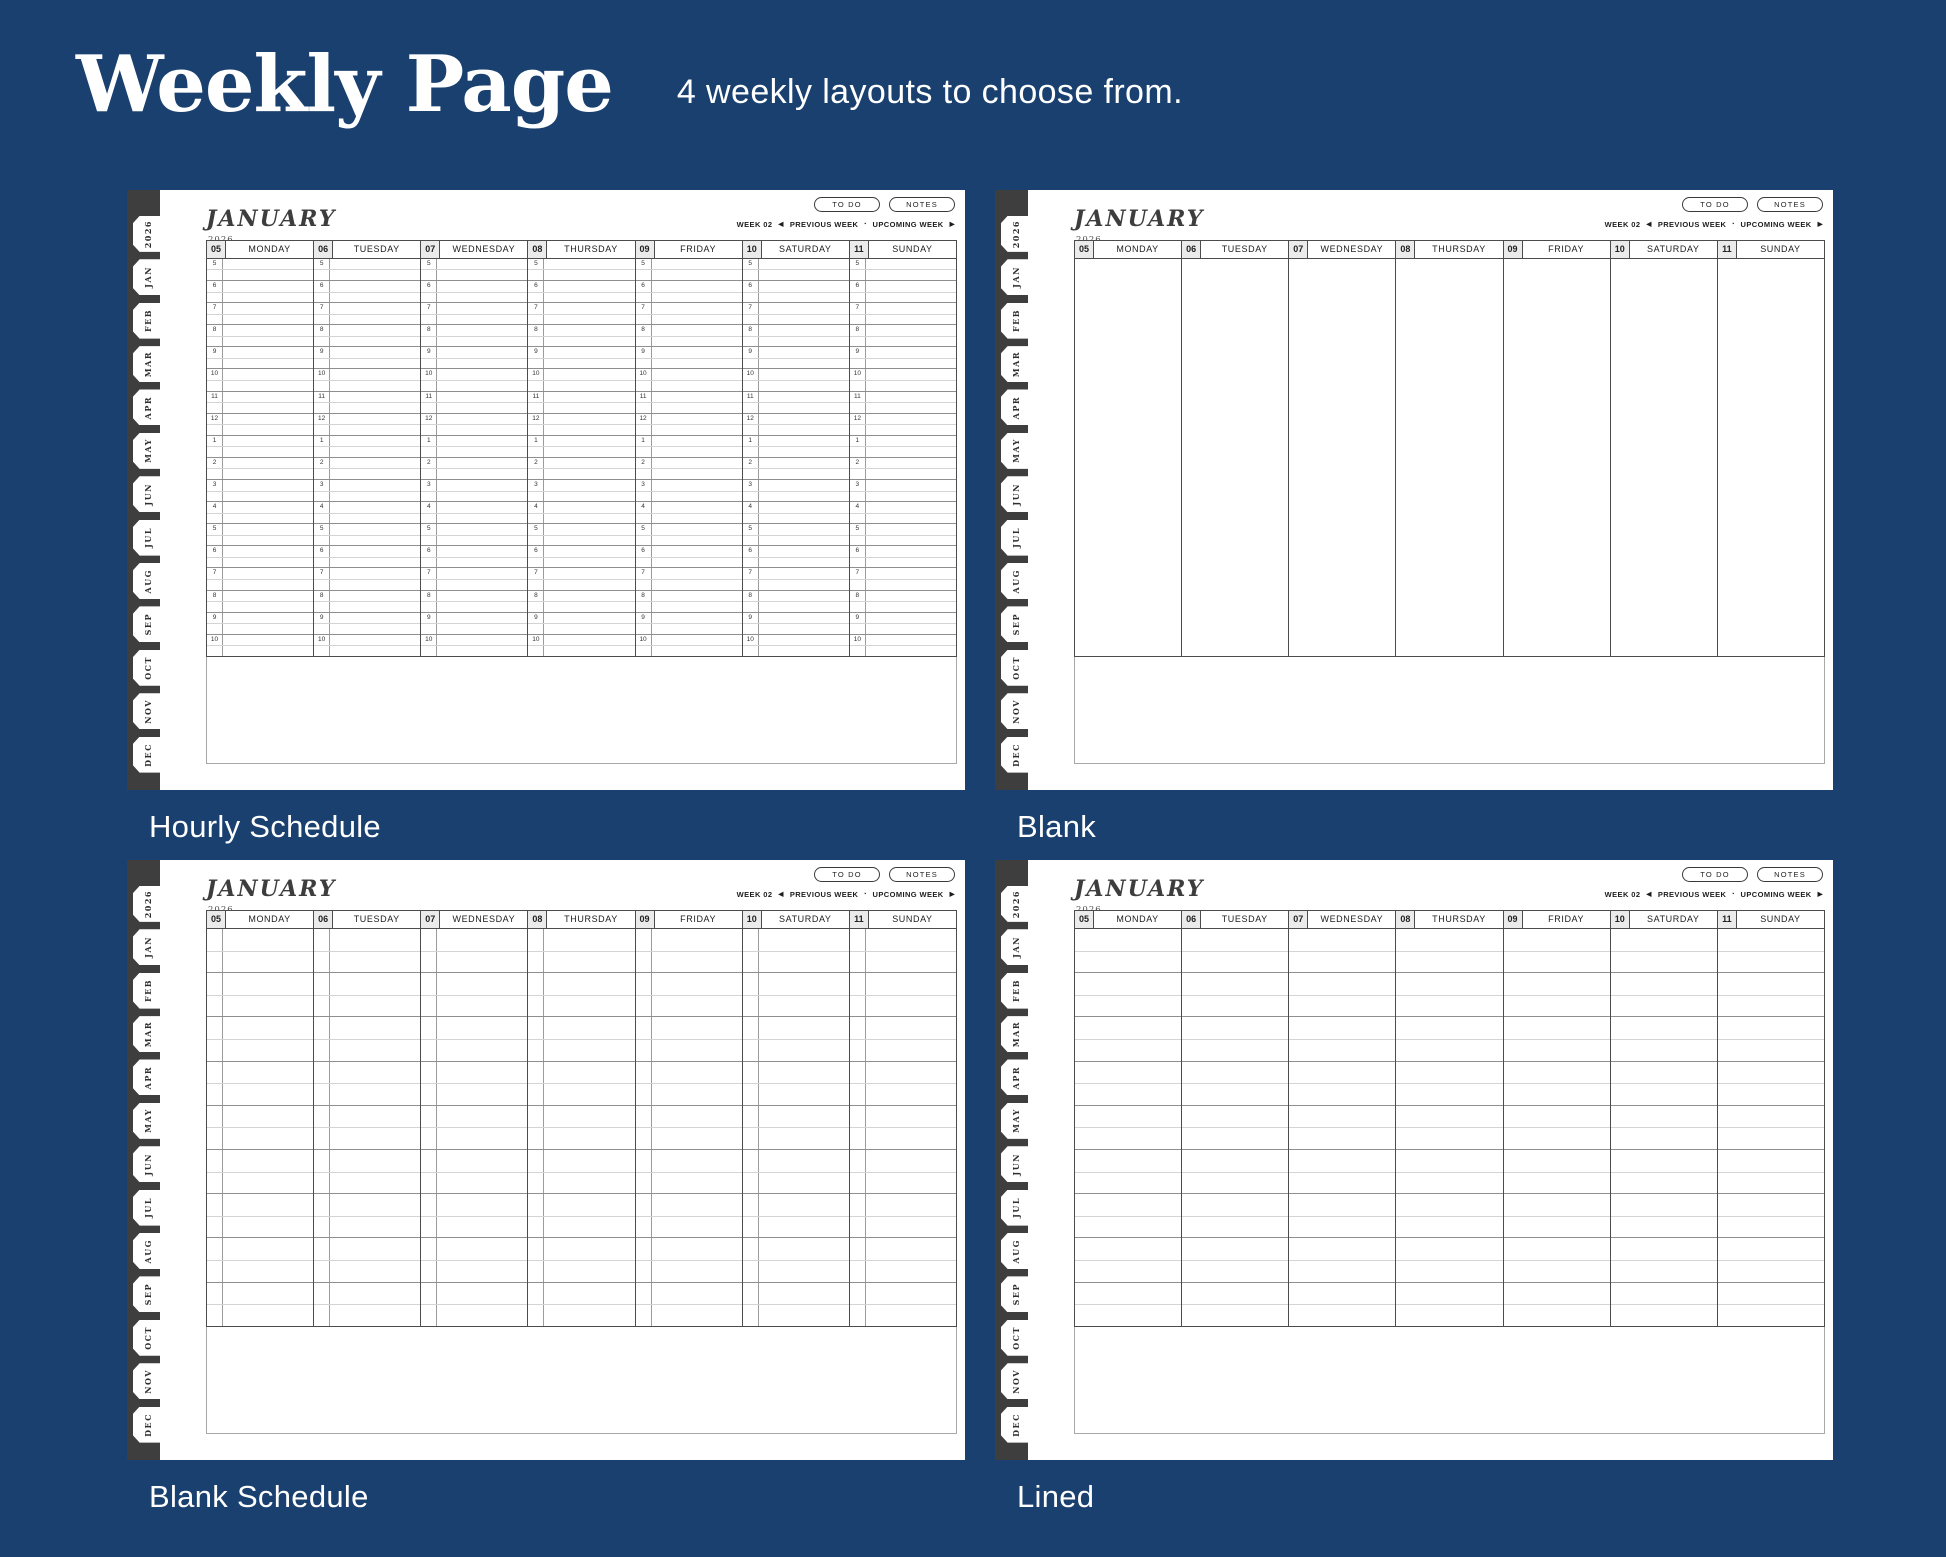 Image resolution: width=1946 pixels, height=1557 pixels. I want to click on hour-slot: 4, so click(367, 513).